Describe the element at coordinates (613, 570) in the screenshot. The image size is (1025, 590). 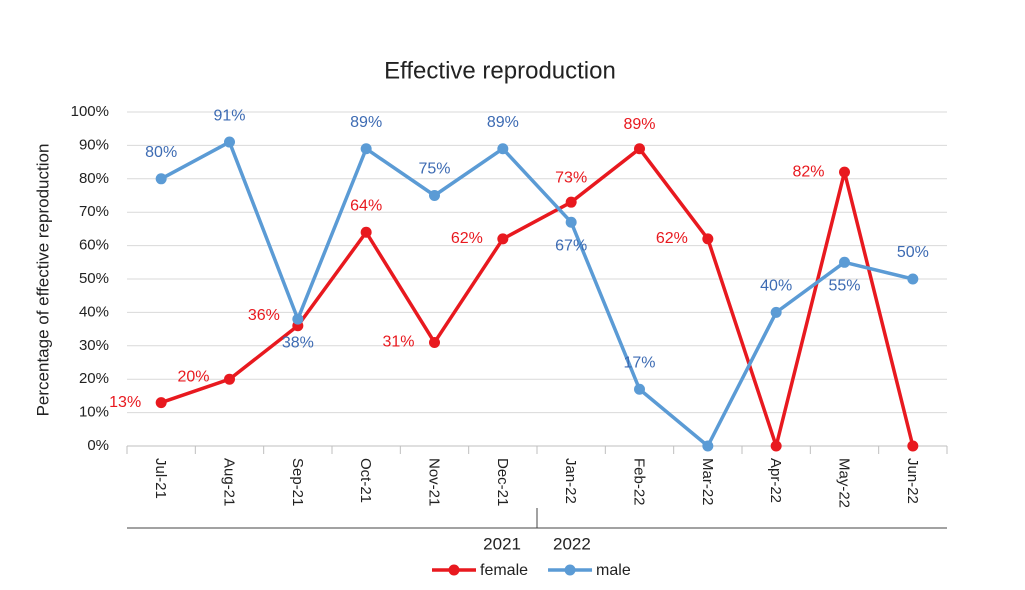
I see `legend-label: male` at that location.